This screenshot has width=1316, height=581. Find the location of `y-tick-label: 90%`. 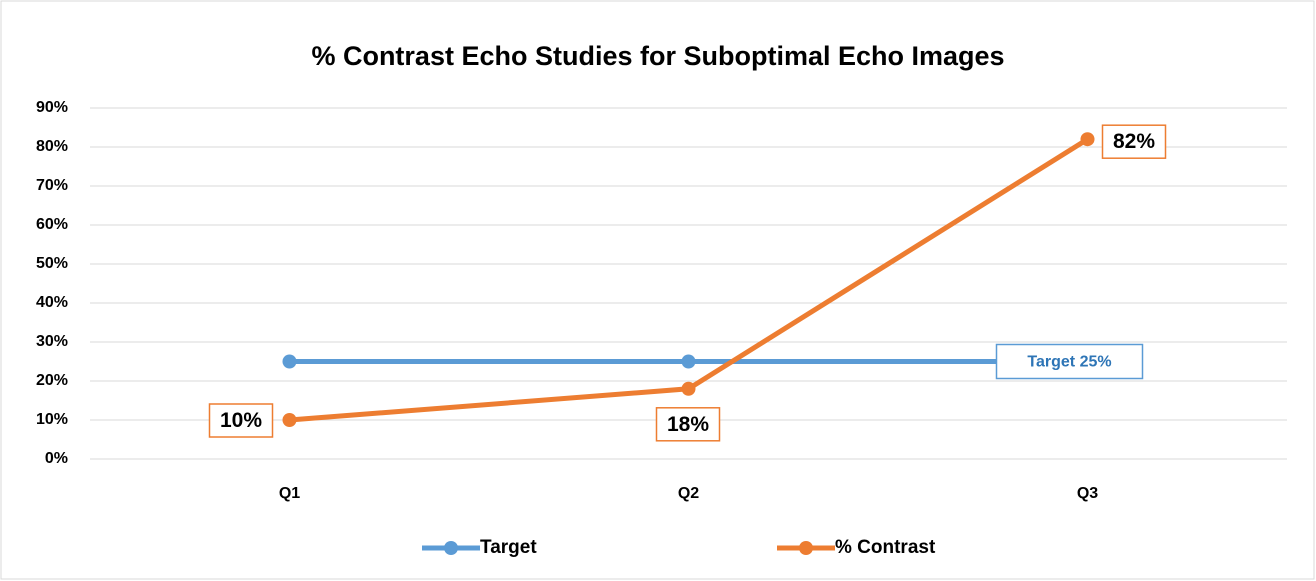

y-tick-label: 90% is located at coordinates (52, 107).